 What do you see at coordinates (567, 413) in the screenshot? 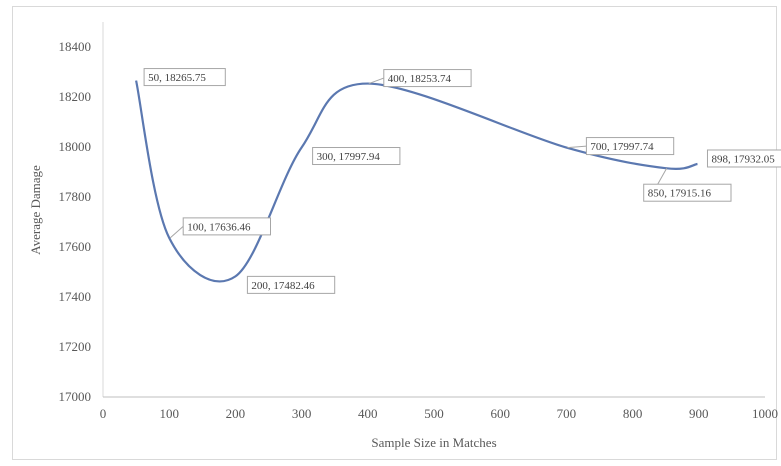
I see `x-tick-label: 700` at bounding box center [567, 413].